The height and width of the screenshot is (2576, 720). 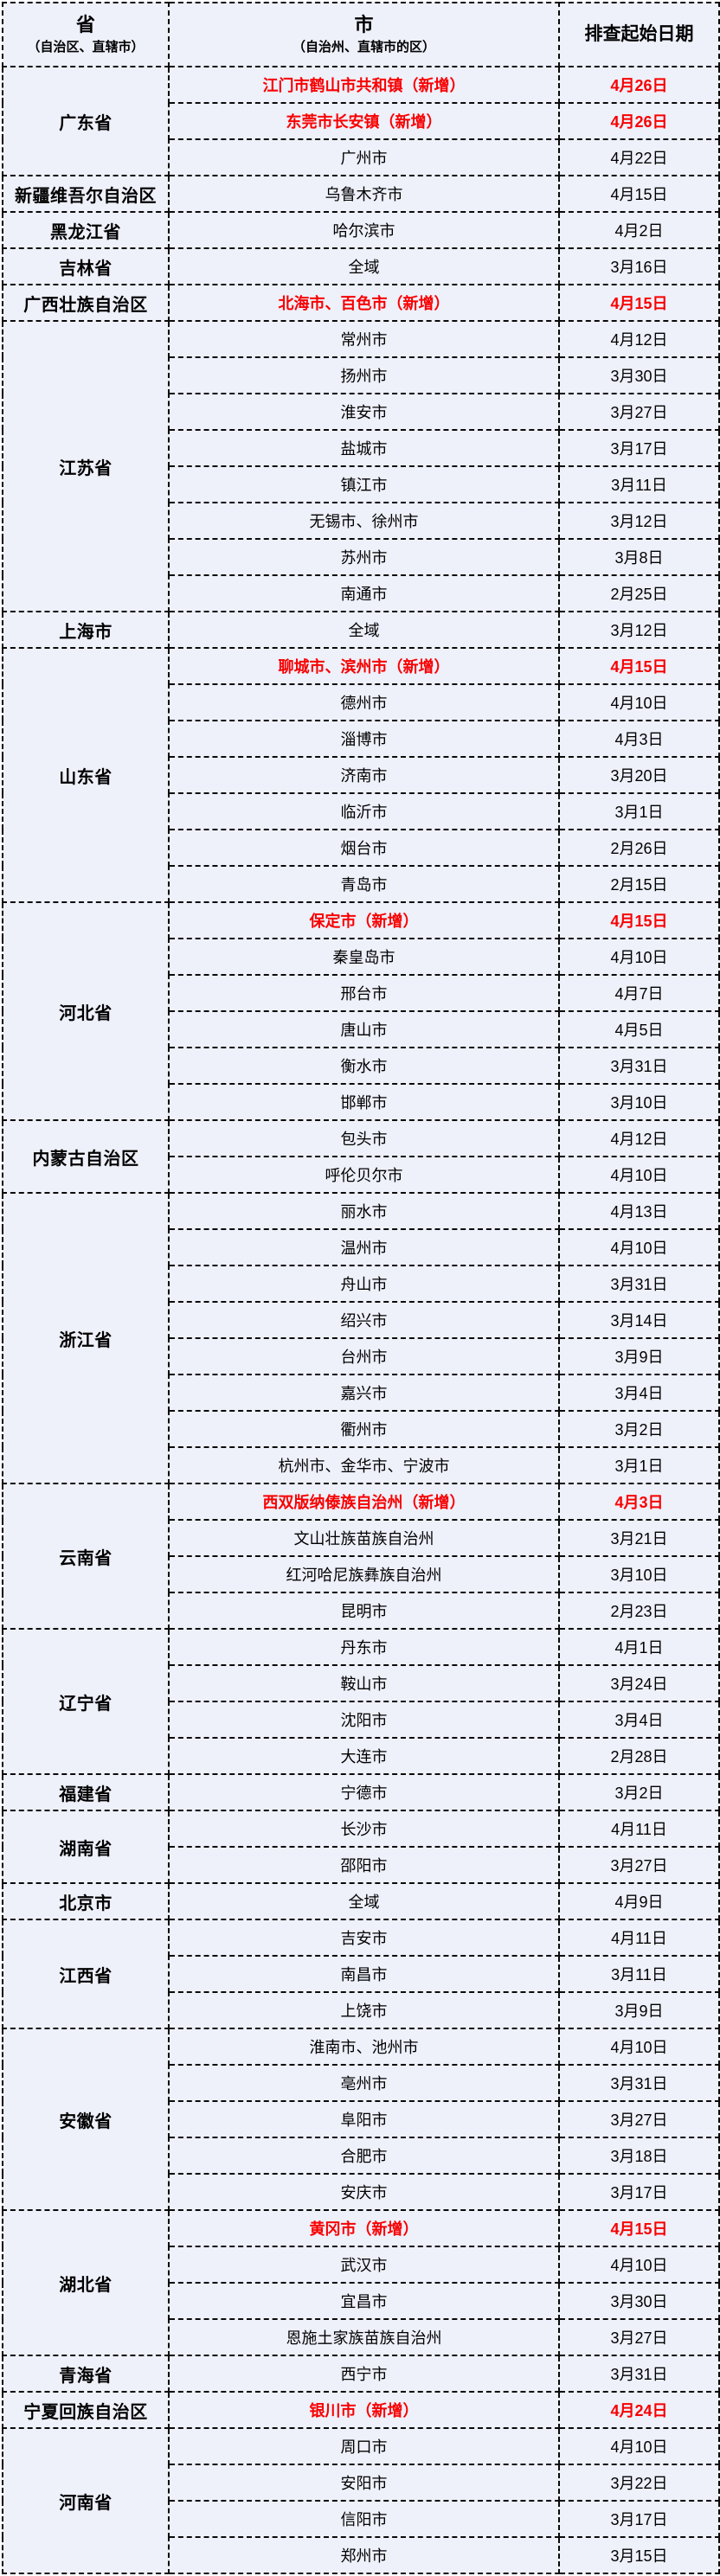 What do you see at coordinates (364, 412) in the screenshot?
I see `city-cell: 淮安市` at bounding box center [364, 412].